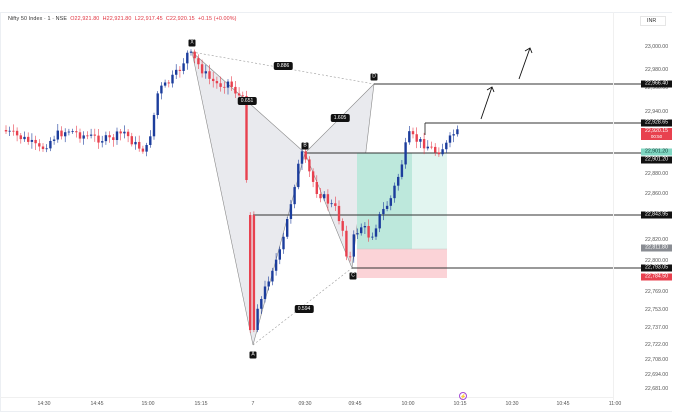  I want to click on price-tick: 22,860.00, so click(657, 194).